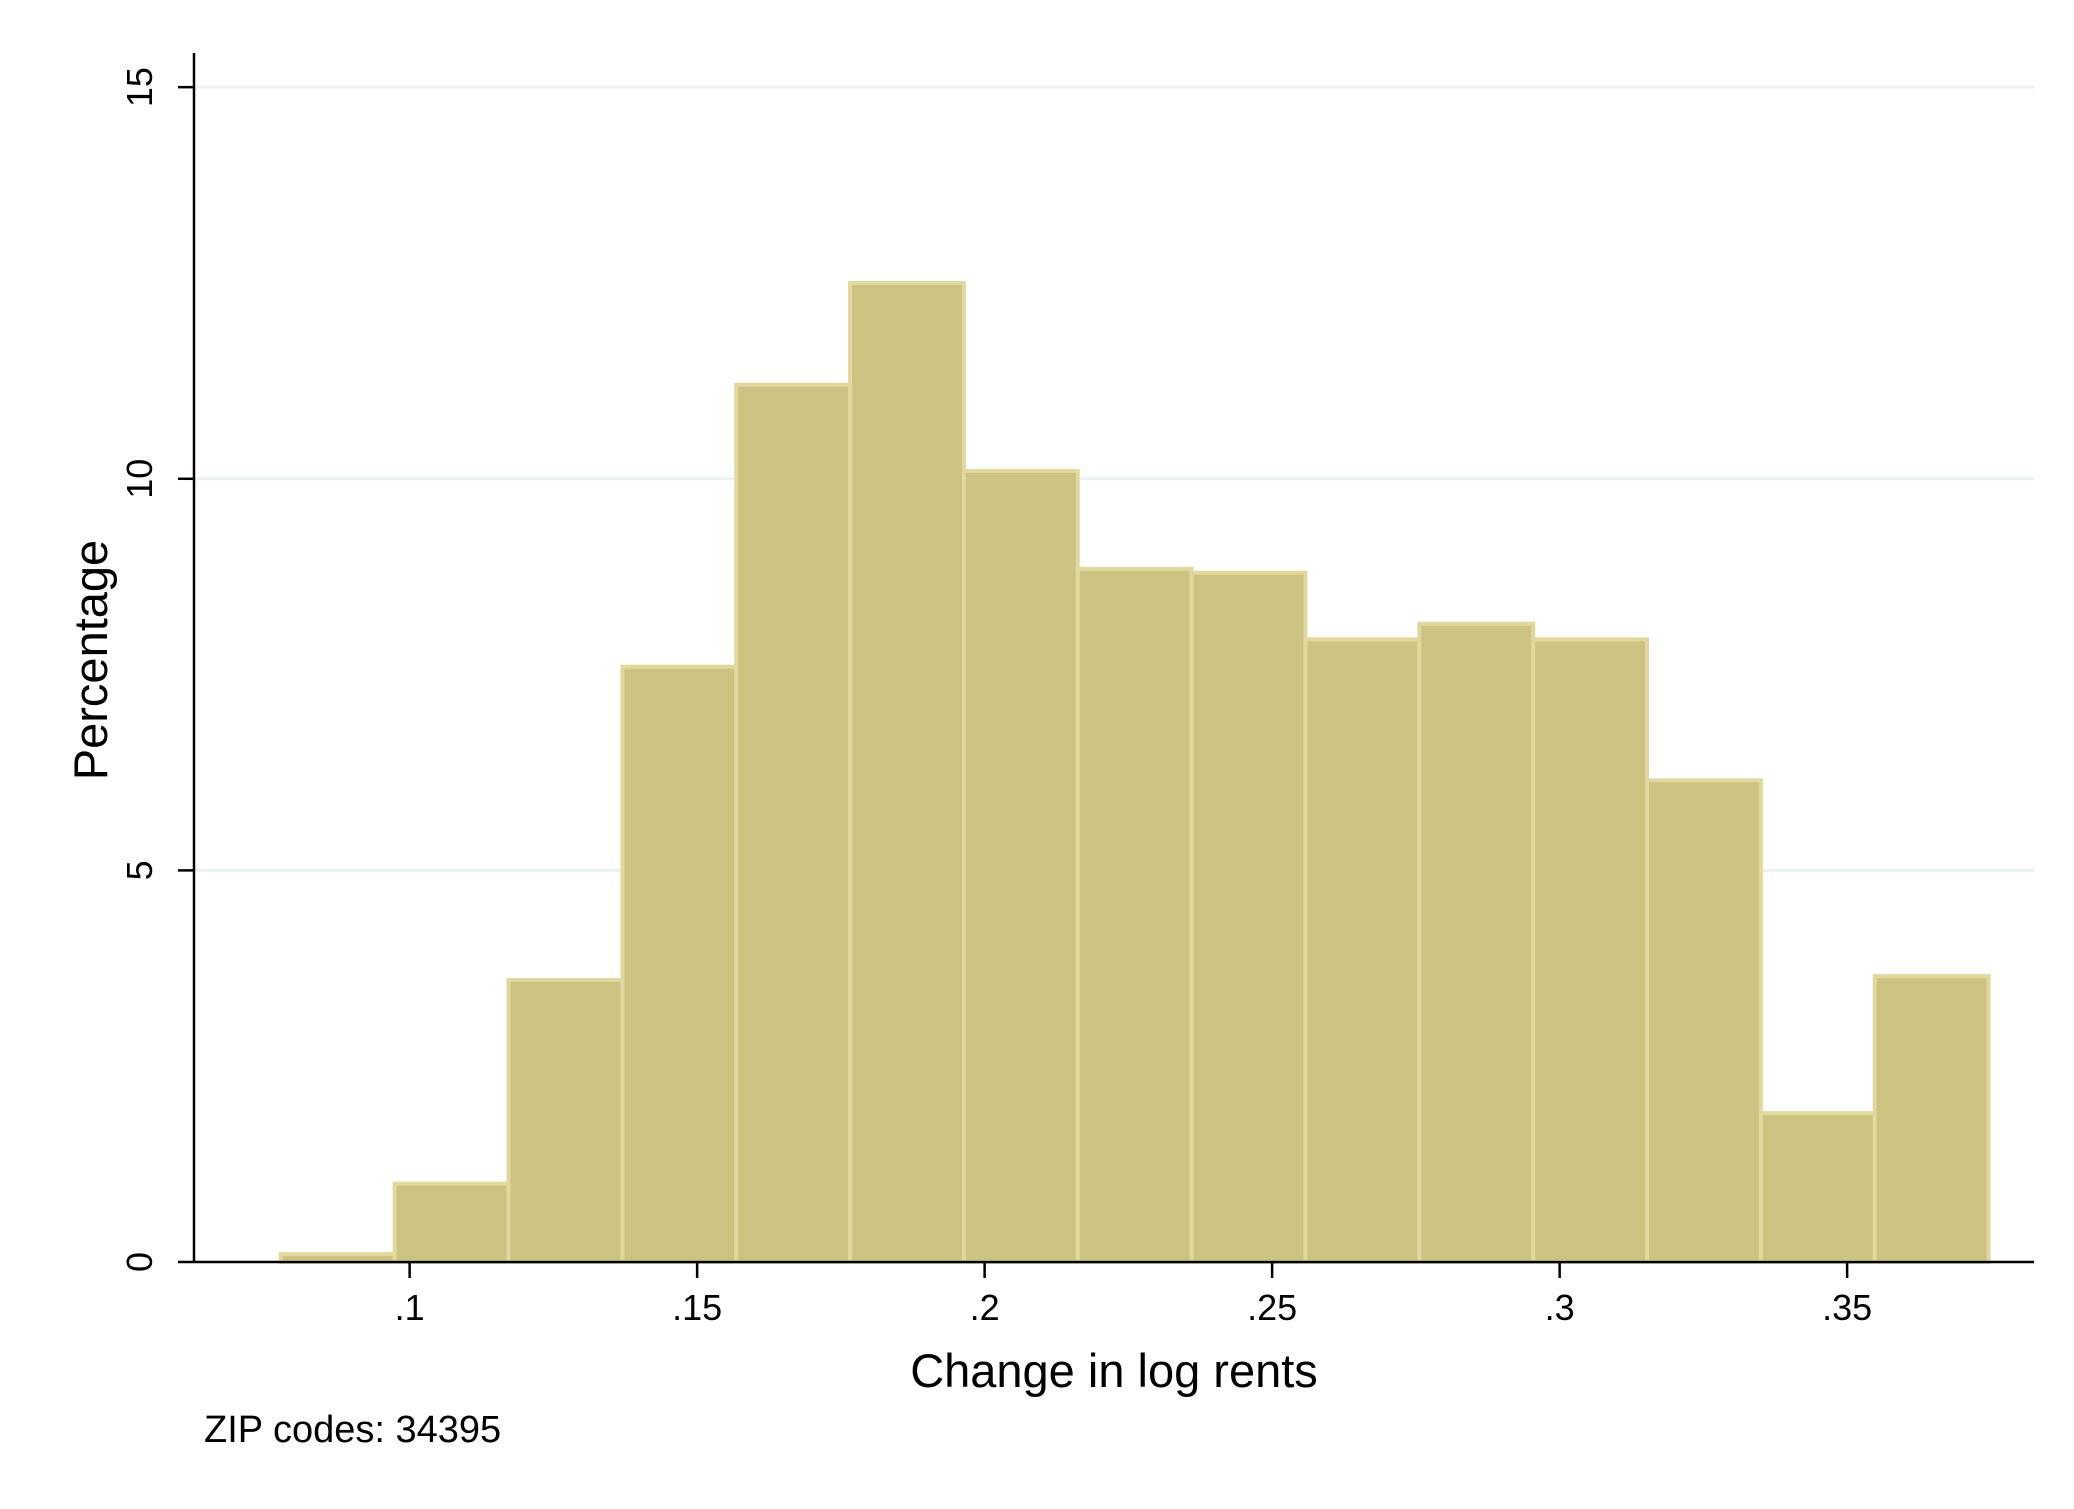 Image resolution: width=2074 pixels, height=1509 pixels. I want to click on y-tick-label-0: 0, so click(139, 1262).